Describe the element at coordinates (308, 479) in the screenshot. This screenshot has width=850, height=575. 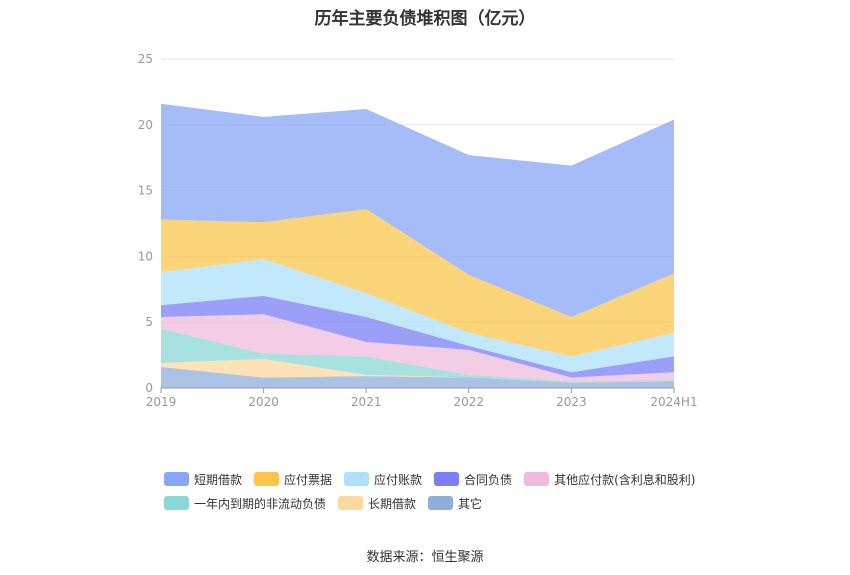
I see `legend-label: 应付票据` at that location.